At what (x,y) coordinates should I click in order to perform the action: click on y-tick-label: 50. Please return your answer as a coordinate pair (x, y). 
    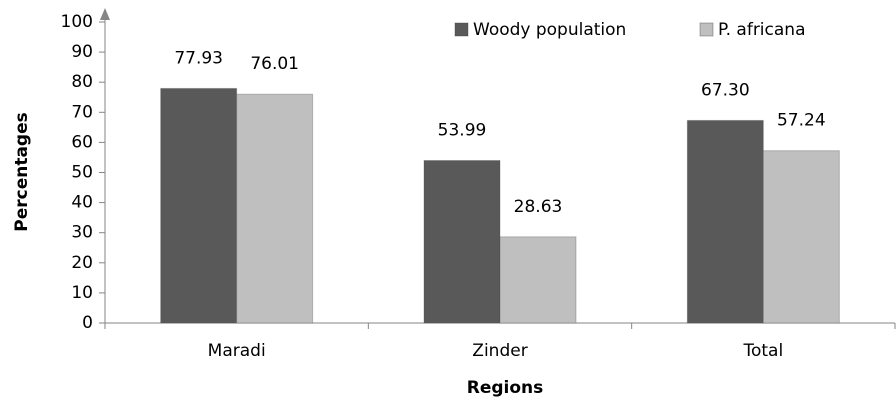
    Looking at the image, I should click on (82, 173).